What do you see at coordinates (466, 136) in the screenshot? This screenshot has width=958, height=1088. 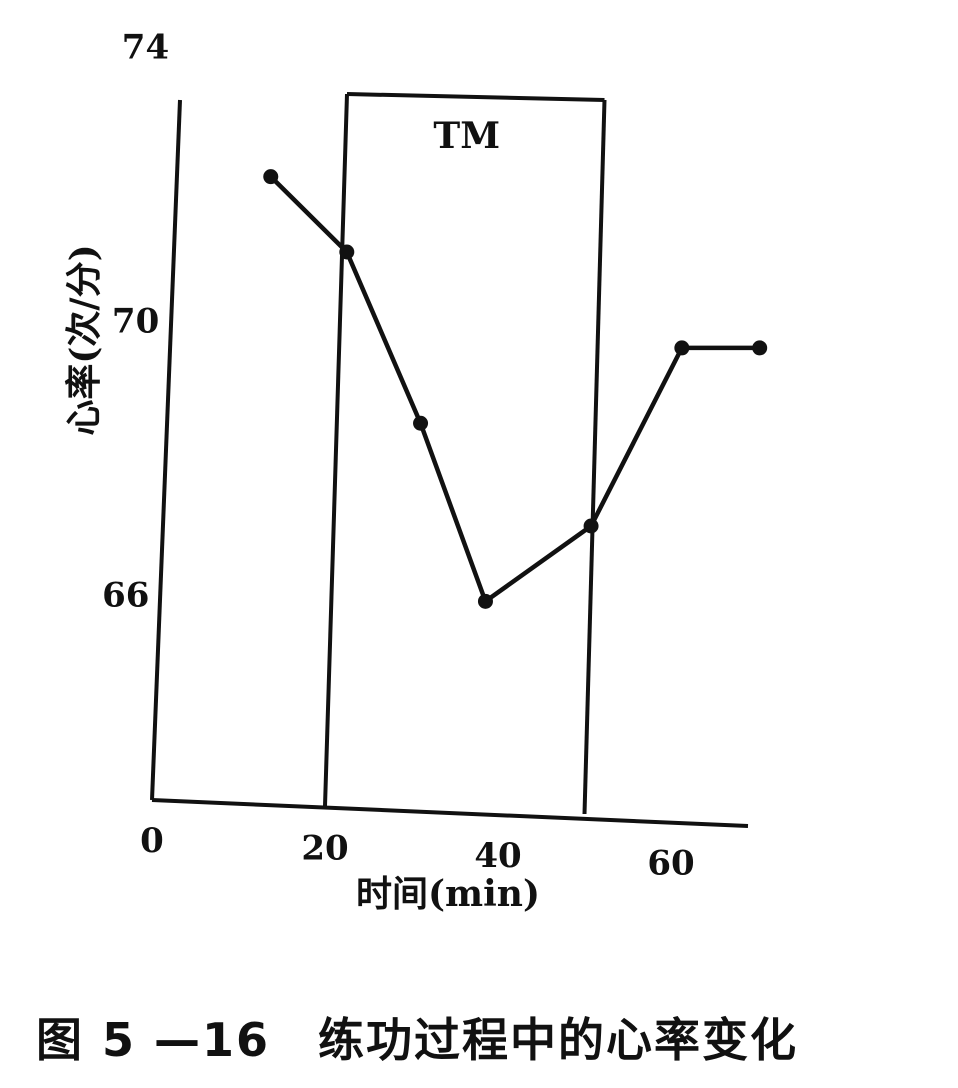 I see `tm-region-label: TM` at bounding box center [466, 136].